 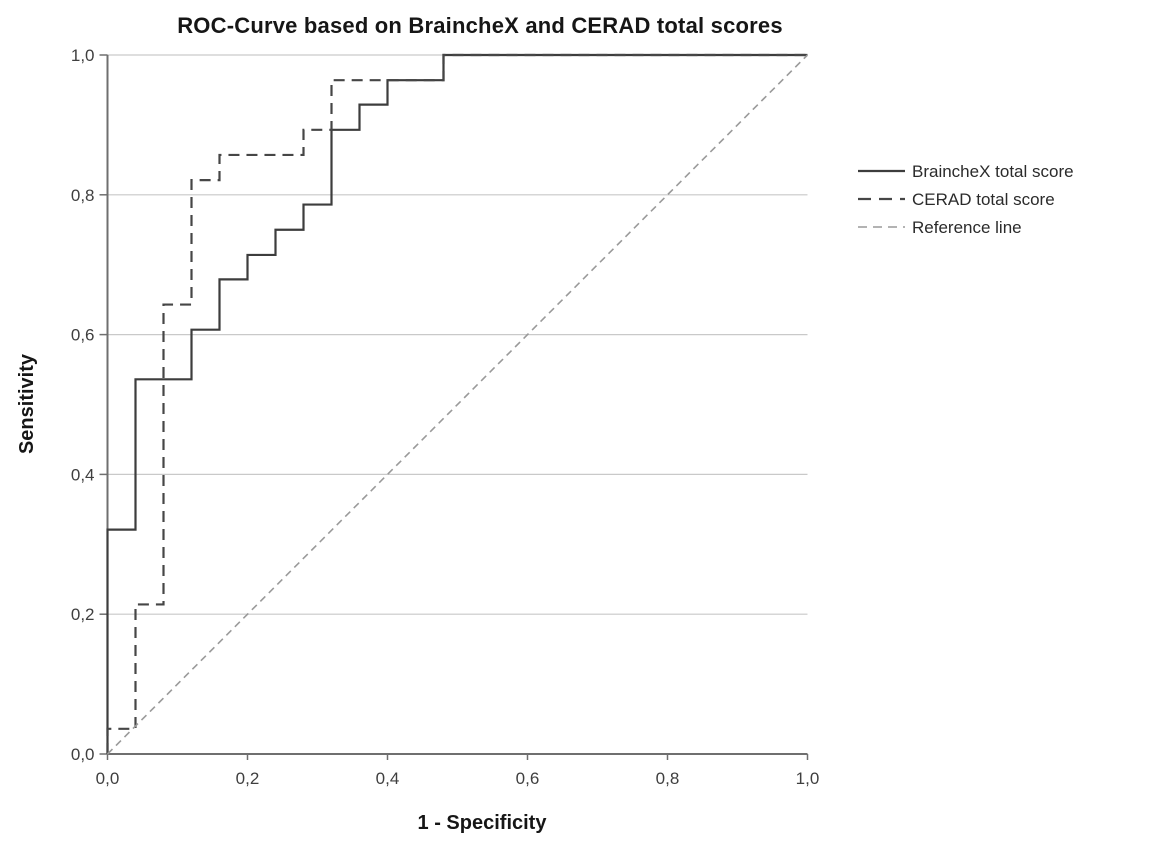 I want to click on dashed-line-sample-icon, so click(x=881, y=199).